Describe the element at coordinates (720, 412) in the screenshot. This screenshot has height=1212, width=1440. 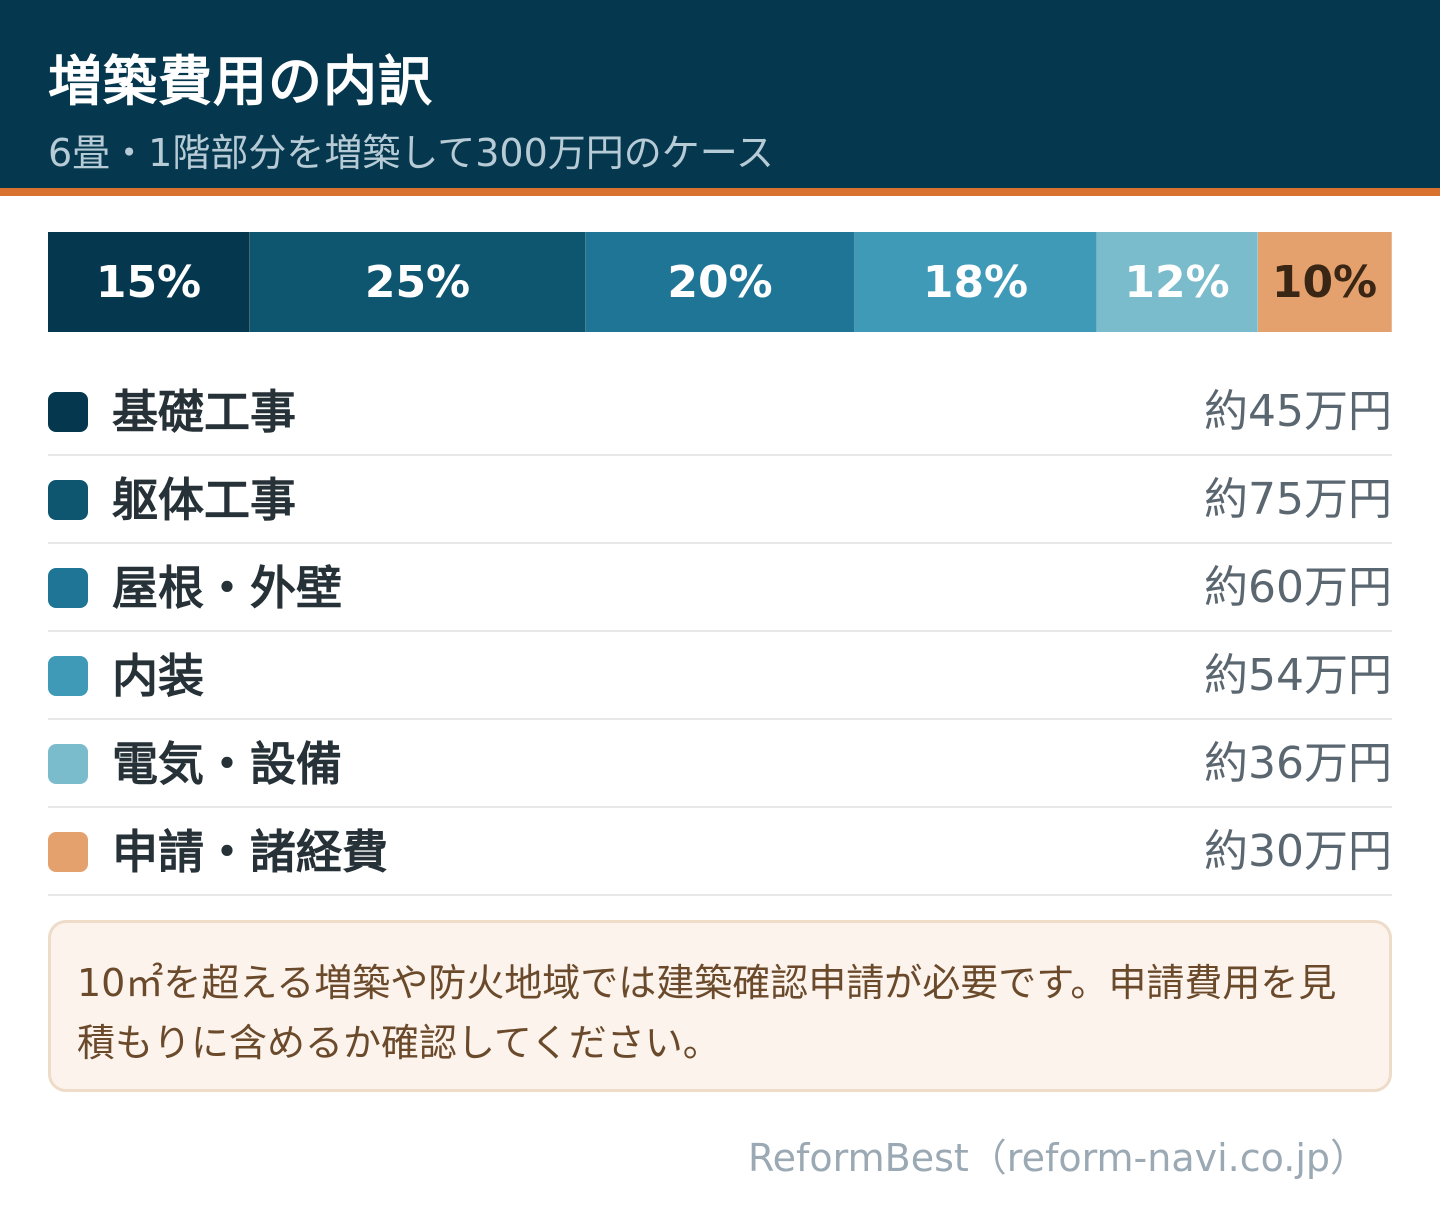
I see `legend-row: 基礎工事 約45万円` at that location.